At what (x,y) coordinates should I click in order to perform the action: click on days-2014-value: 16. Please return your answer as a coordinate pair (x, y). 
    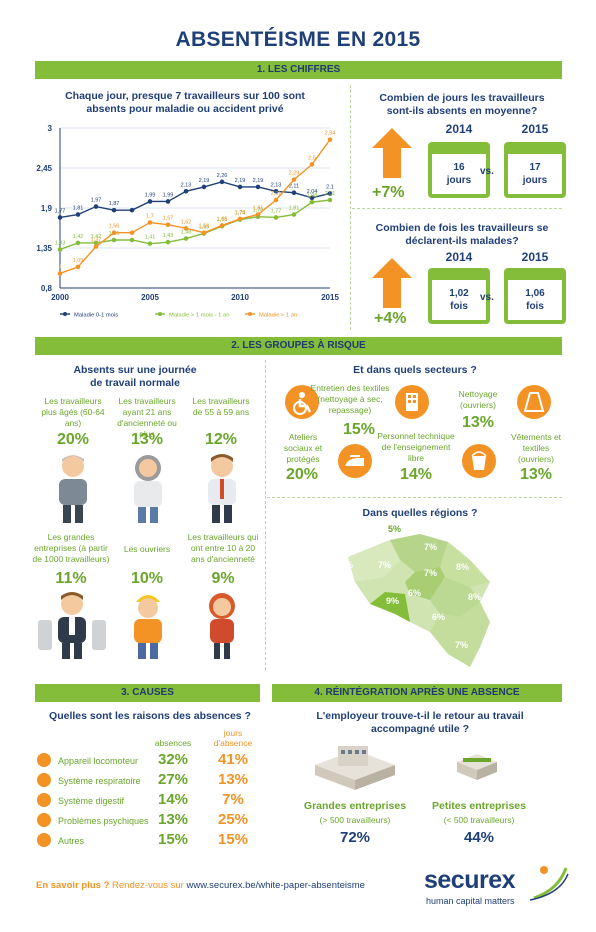
    Looking at the image, I should click on (459, 167).